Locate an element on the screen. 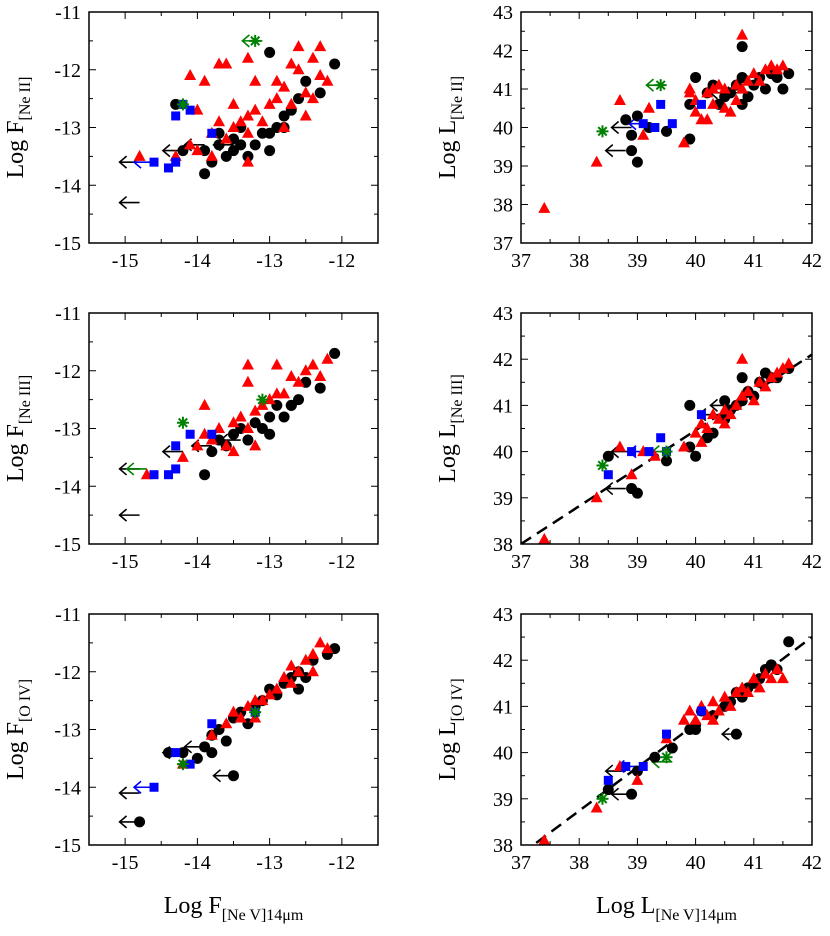 The width and height of the screenshot is (830, 936). x-tick-label: 38 is located at coordinates (579, 261).